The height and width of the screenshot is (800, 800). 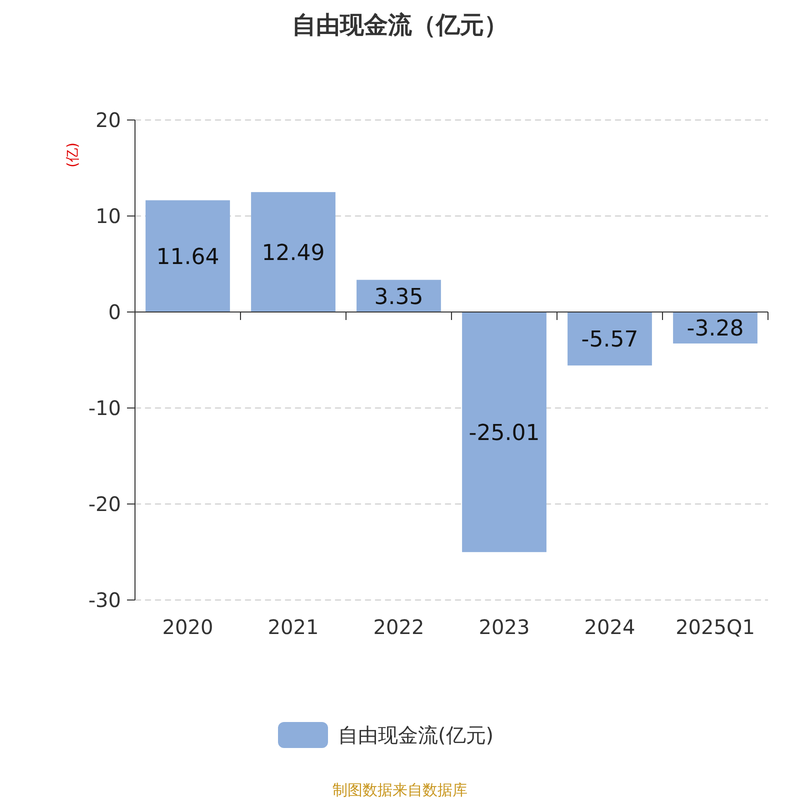 What do you see at coordinates (73, 155) in the screenshot?
I see `y-axis-title: (亿)` at bounding box center [73, 155].